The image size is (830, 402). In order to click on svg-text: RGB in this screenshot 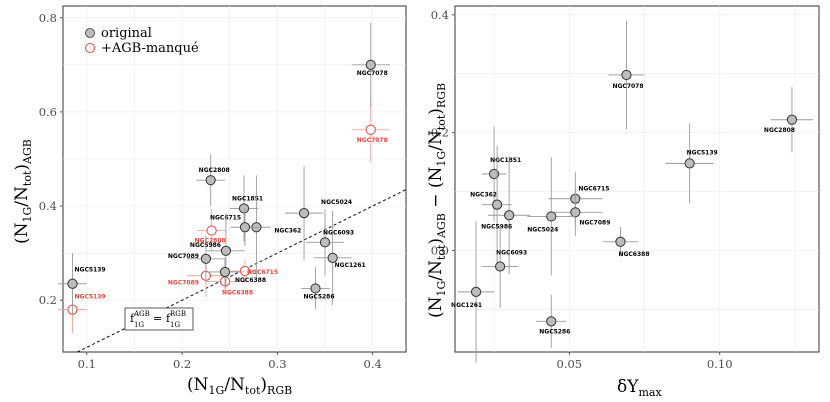, I will do `click(178, 314)`.